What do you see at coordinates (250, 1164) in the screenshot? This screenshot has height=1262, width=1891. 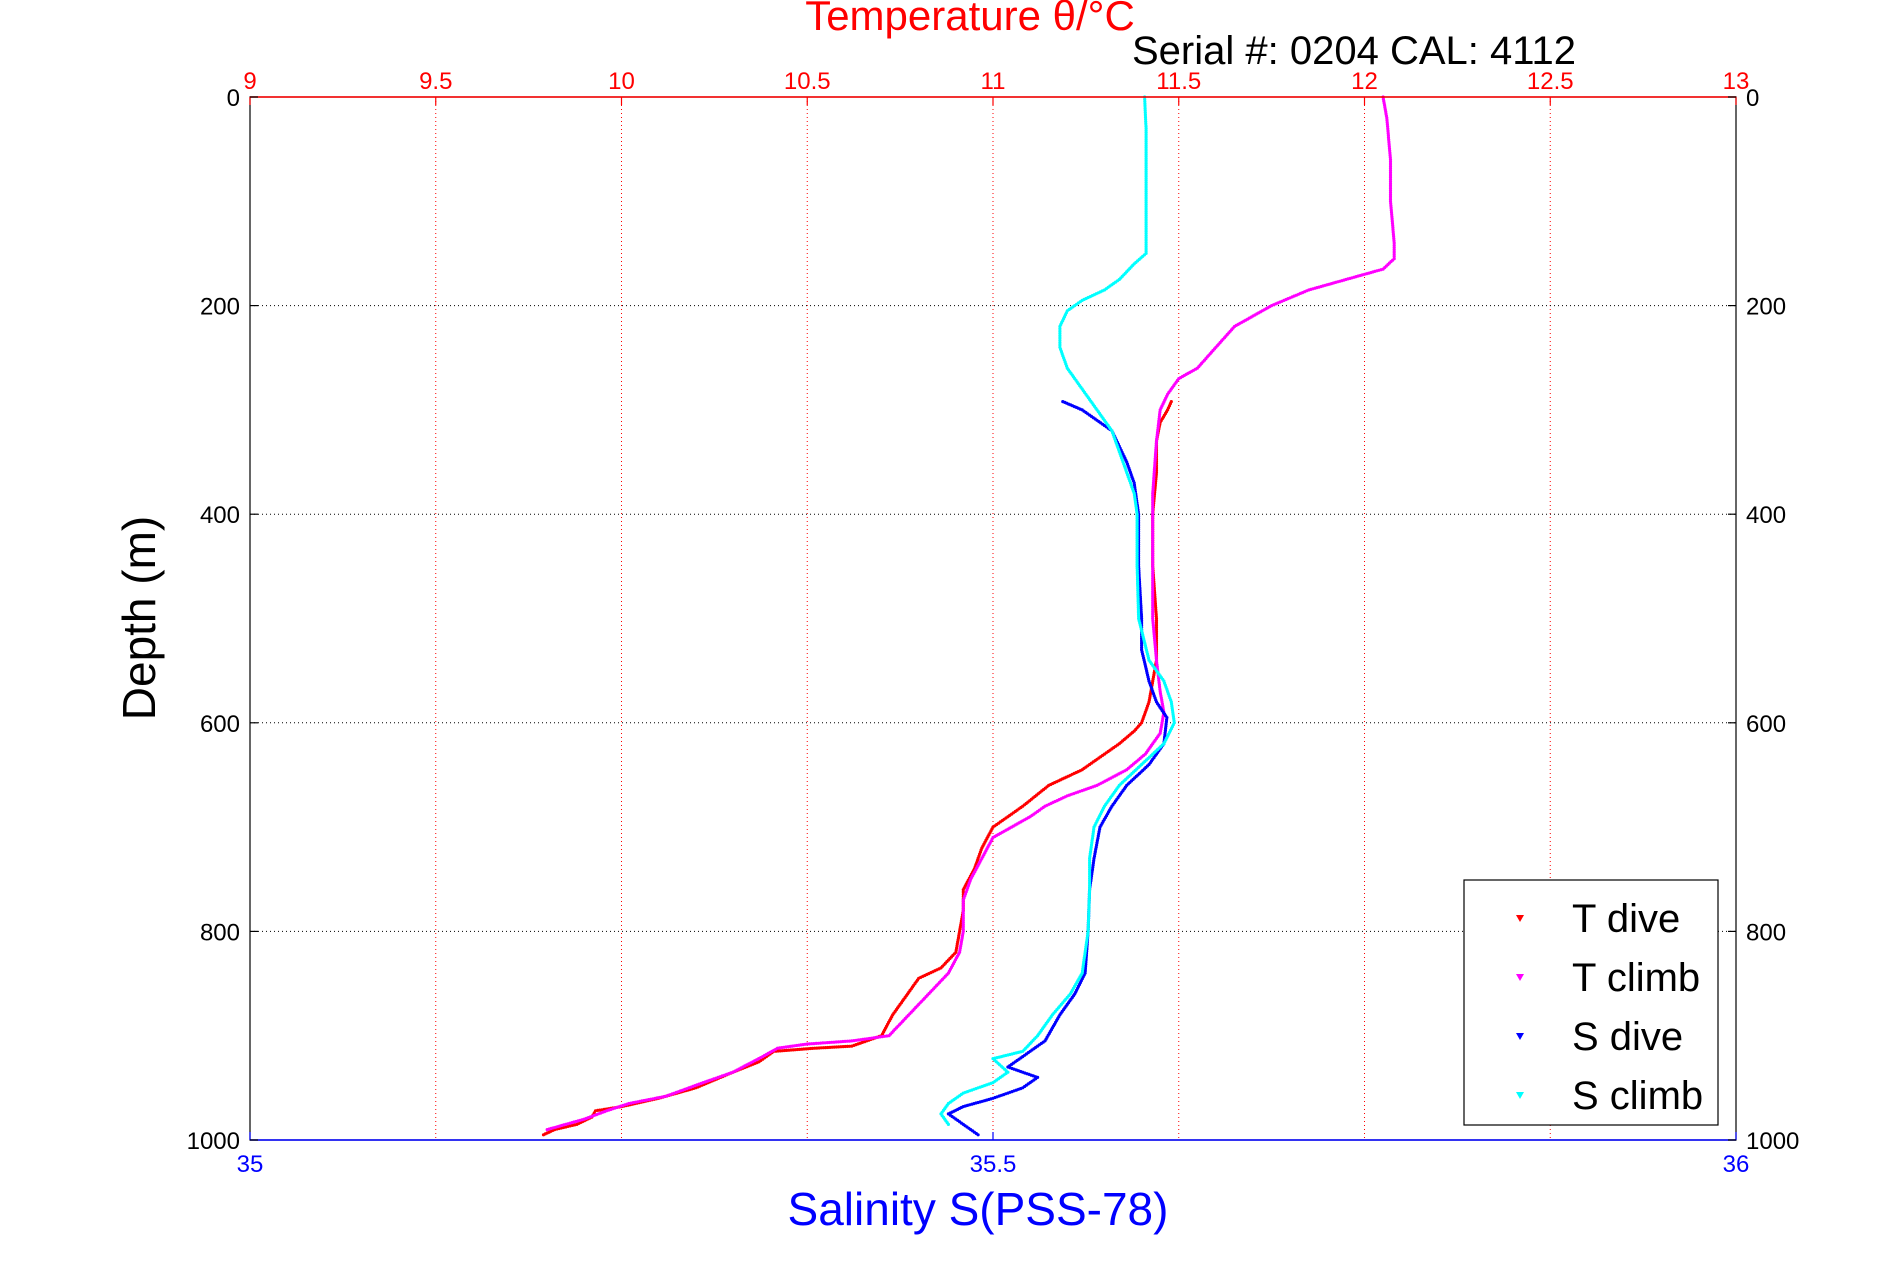 I see `salinity-tick-label: 35` at bounding box center [250, 1164].